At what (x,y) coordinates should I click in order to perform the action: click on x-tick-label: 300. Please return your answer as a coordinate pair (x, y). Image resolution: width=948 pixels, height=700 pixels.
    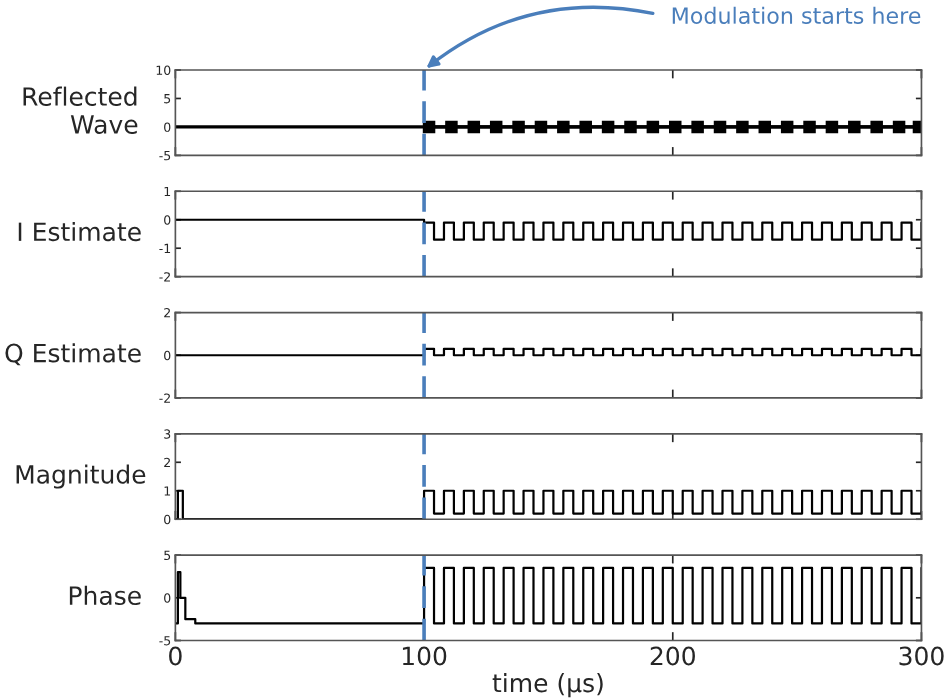
    Looking at the image, I should click on (921, 656).